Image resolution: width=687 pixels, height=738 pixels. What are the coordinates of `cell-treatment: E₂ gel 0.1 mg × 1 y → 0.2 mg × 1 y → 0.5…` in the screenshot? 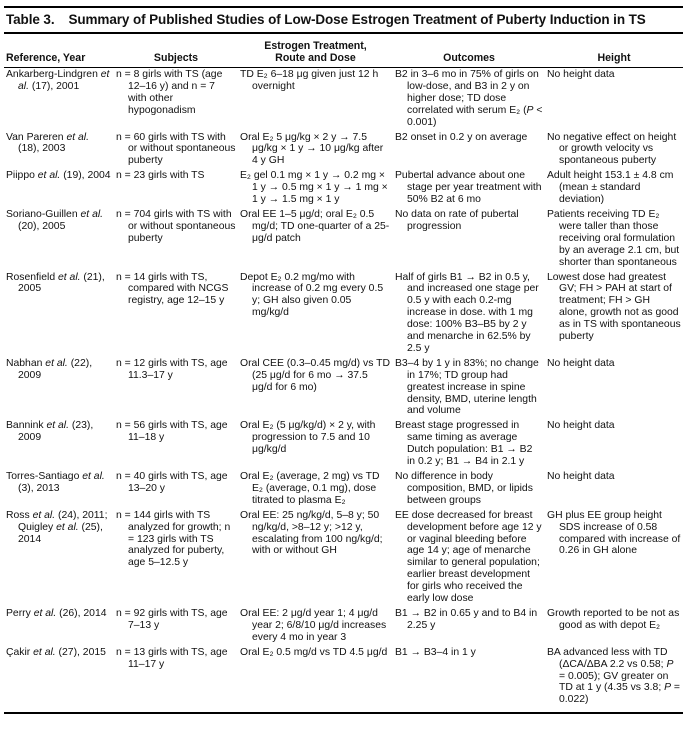 It's located at (315, 188).